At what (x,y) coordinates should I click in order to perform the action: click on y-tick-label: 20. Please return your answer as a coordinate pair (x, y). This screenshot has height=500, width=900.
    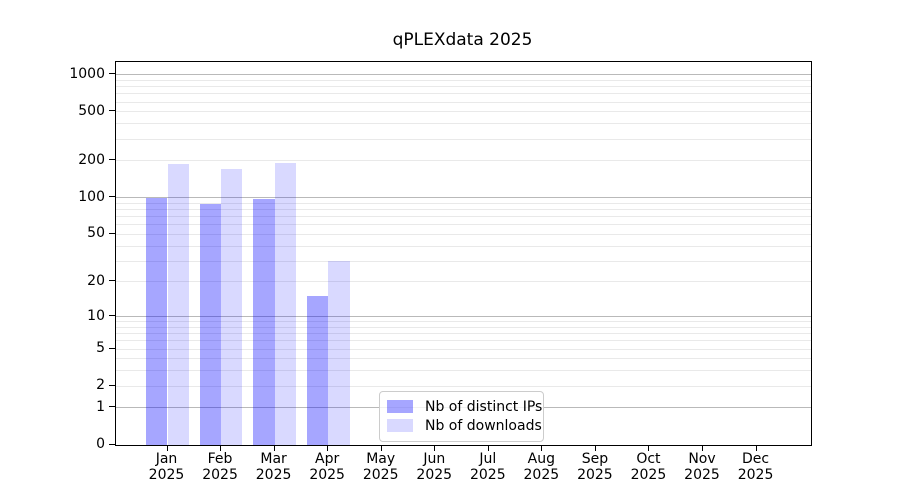
    Looking at the image, I should click on (96, 280).